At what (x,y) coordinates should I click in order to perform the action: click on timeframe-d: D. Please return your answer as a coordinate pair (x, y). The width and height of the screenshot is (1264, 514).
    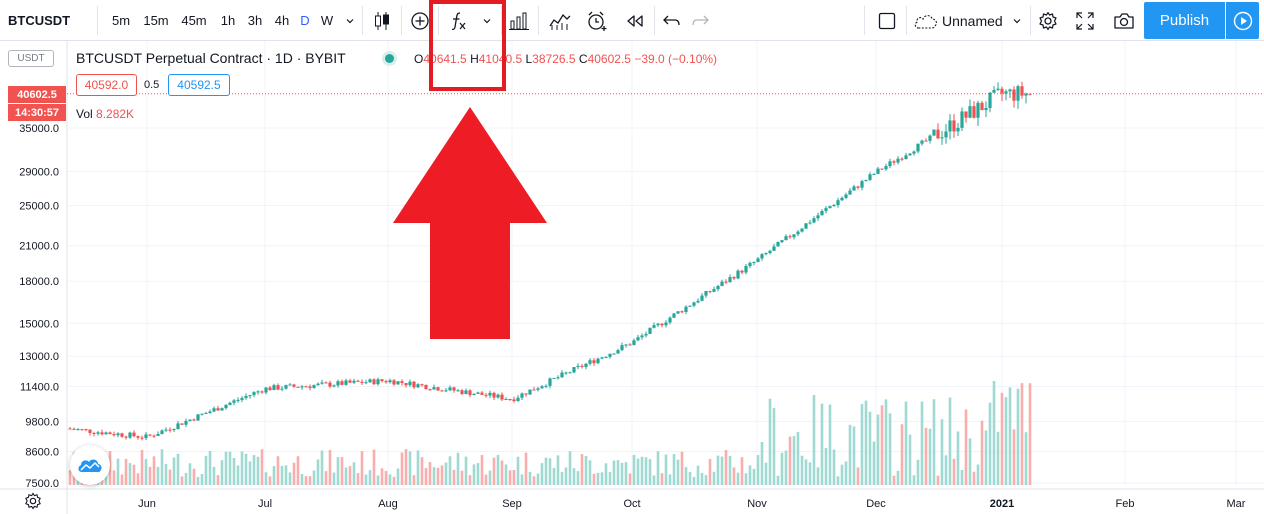
    Looking at the image, I should click on (305, 20).